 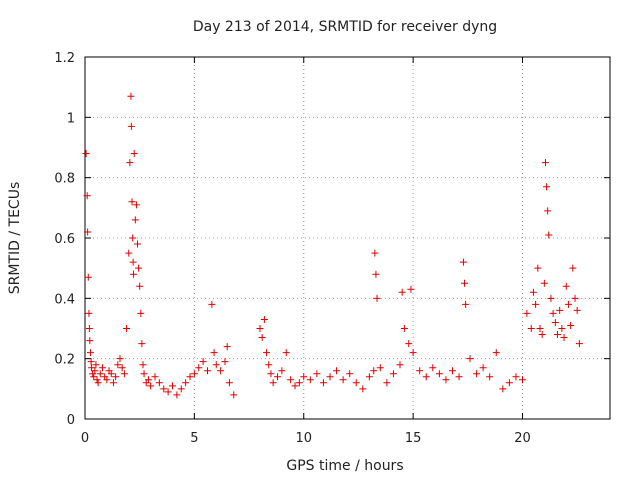 What do you see at coordinates (303, 438) in the screenshot?
I see `x-tick-label: 10` at bounding box center [303, 438].